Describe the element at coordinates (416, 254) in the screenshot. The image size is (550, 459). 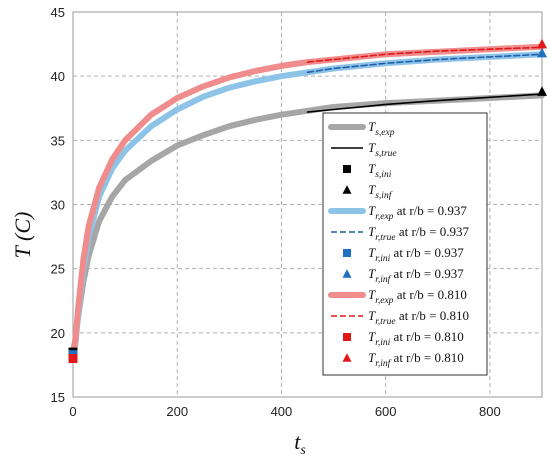
I see `legend-label: Tr,ini at r/b = 0.937` at that location.